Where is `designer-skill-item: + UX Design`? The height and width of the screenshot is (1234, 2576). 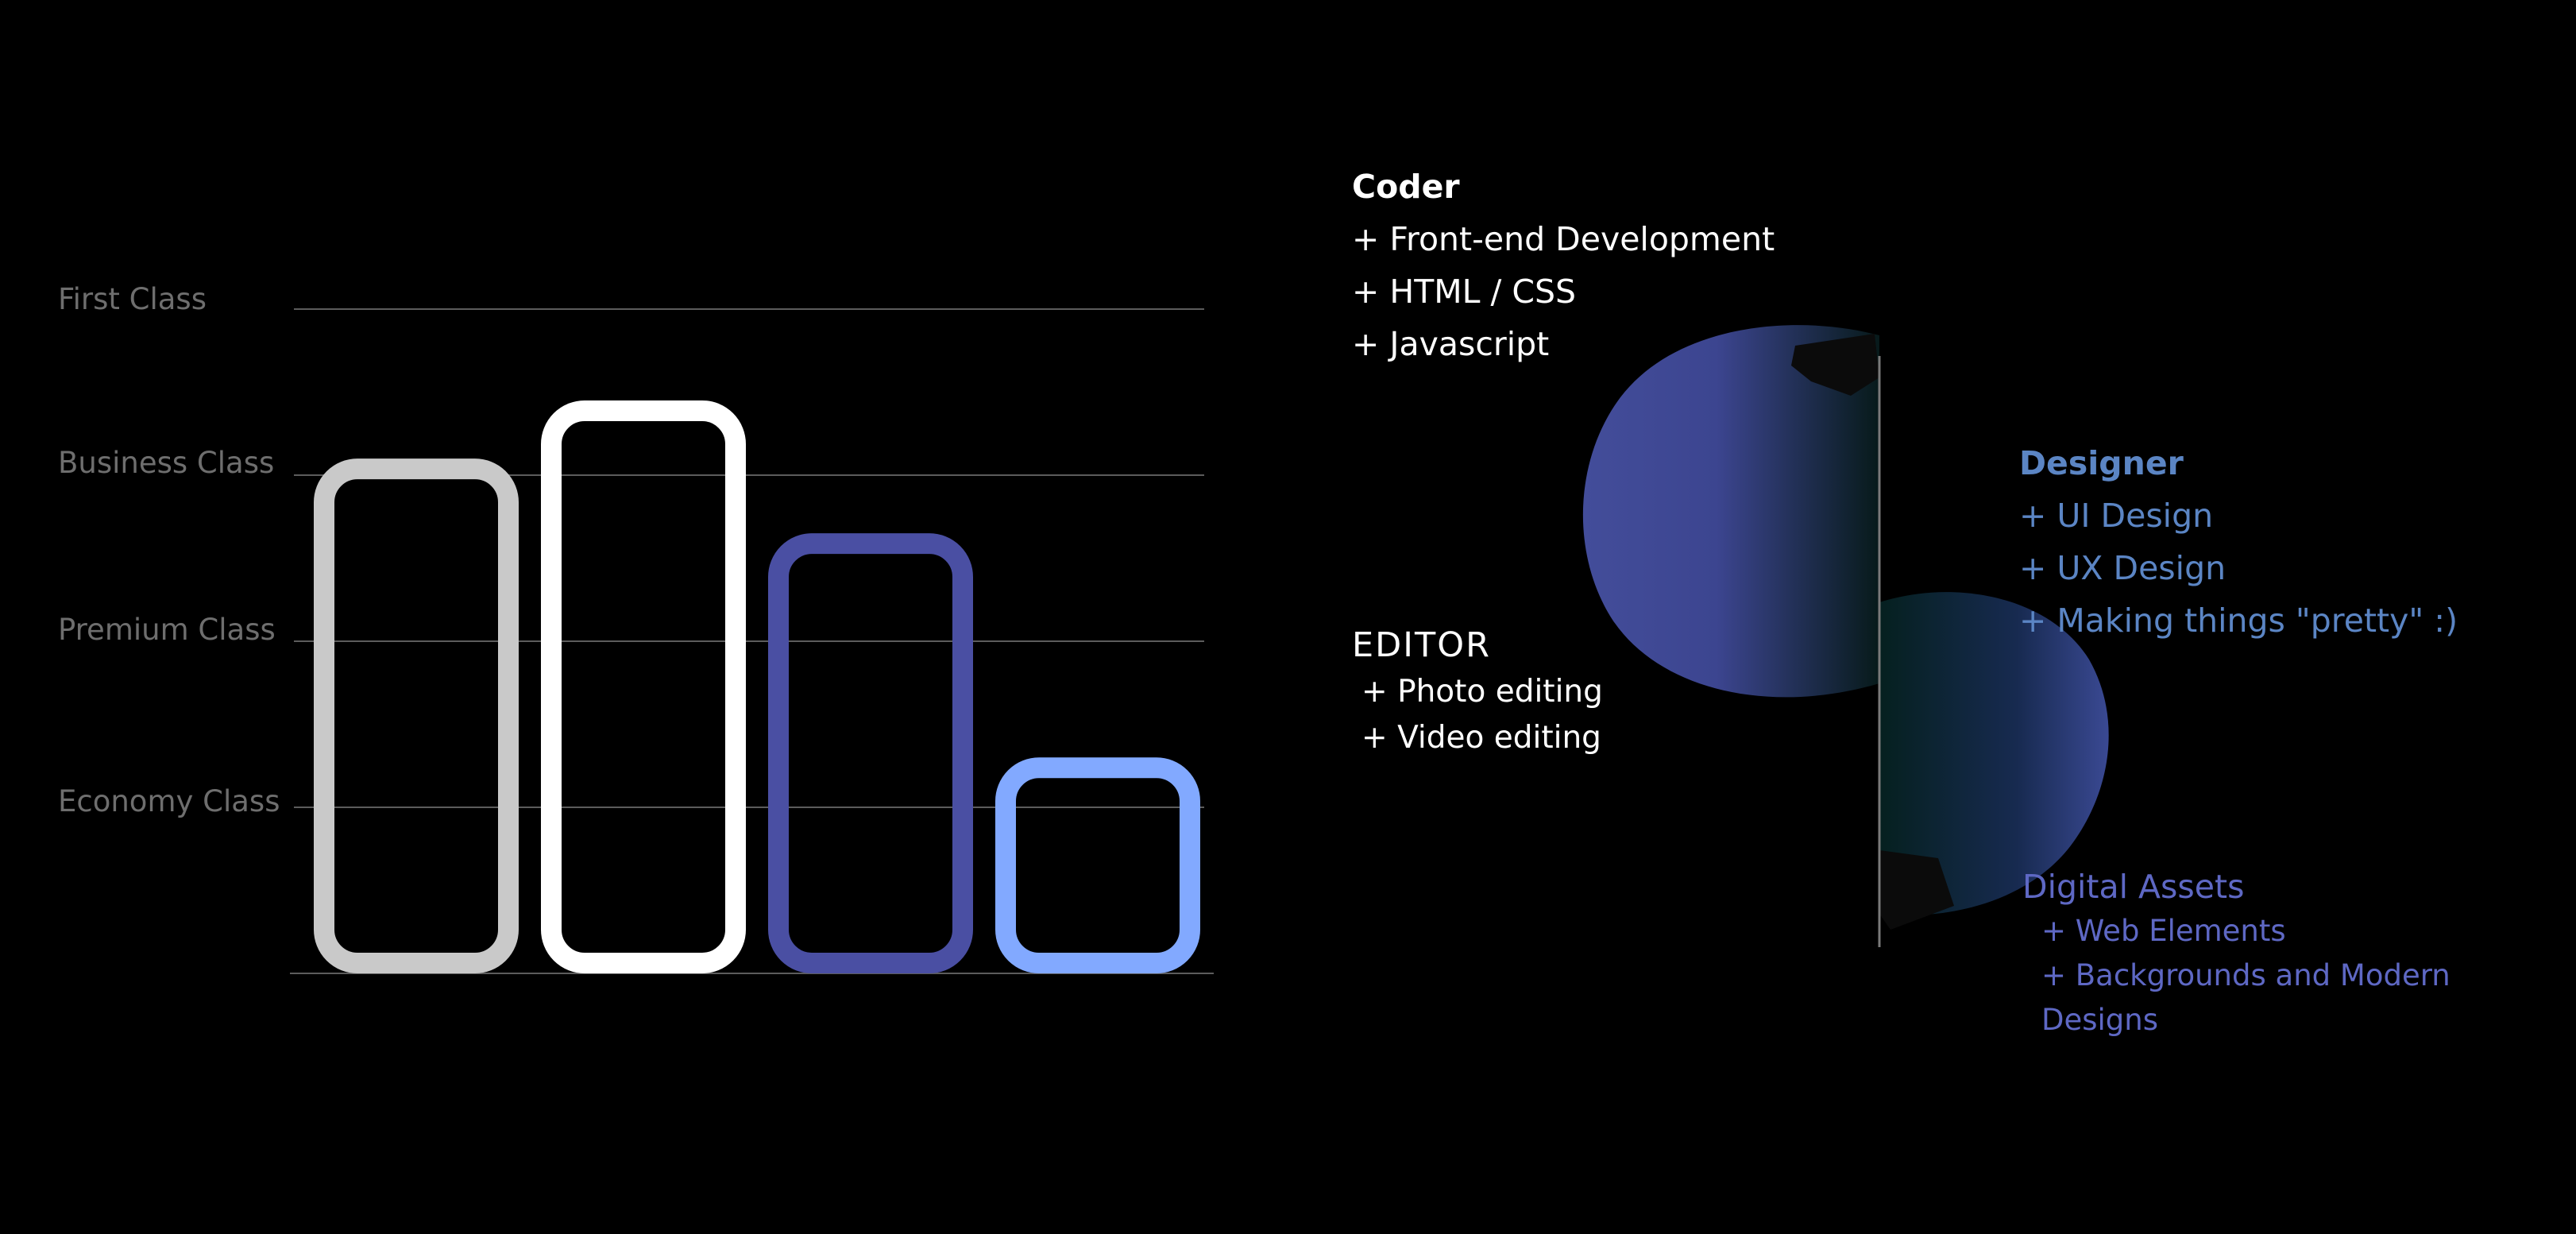 designer-skill-item: + UX Design is located at coordinates (2122, 568).